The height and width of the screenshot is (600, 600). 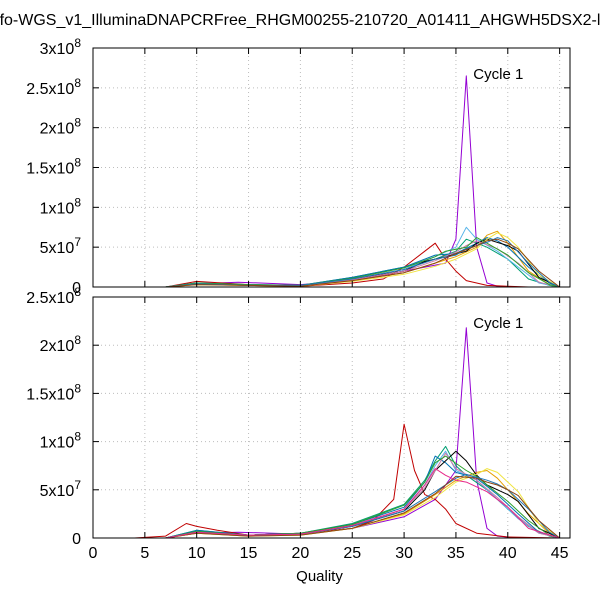 What do you see at coordinates (249, 553) in the screenshot?
I see `x-tick-label: 15` at bounding box center [249, 553].